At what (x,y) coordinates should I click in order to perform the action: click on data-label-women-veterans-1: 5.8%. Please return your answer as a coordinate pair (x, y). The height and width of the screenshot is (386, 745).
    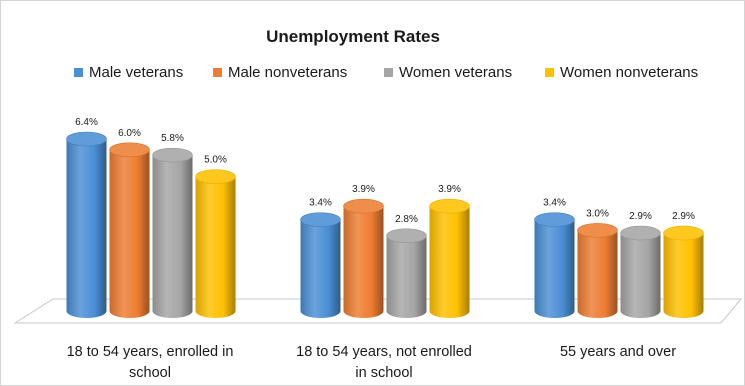
    Looking at the image, I should click on (172, 138).